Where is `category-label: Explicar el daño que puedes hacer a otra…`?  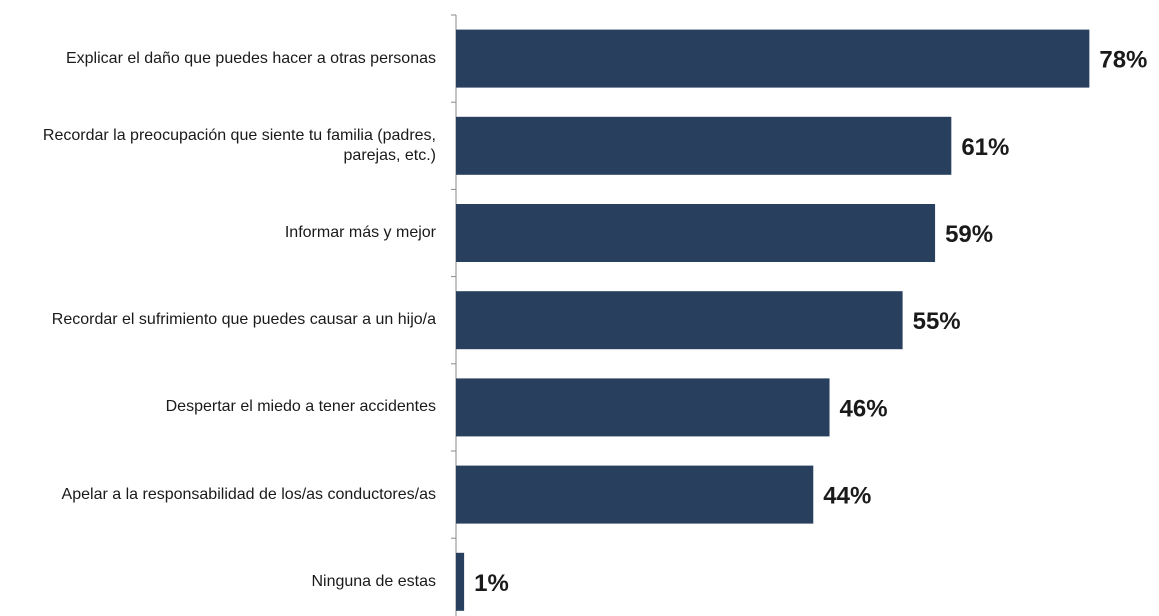
category-label: Explicar el daño que puedes hacer a otra… is located at coordinates (250, 58).